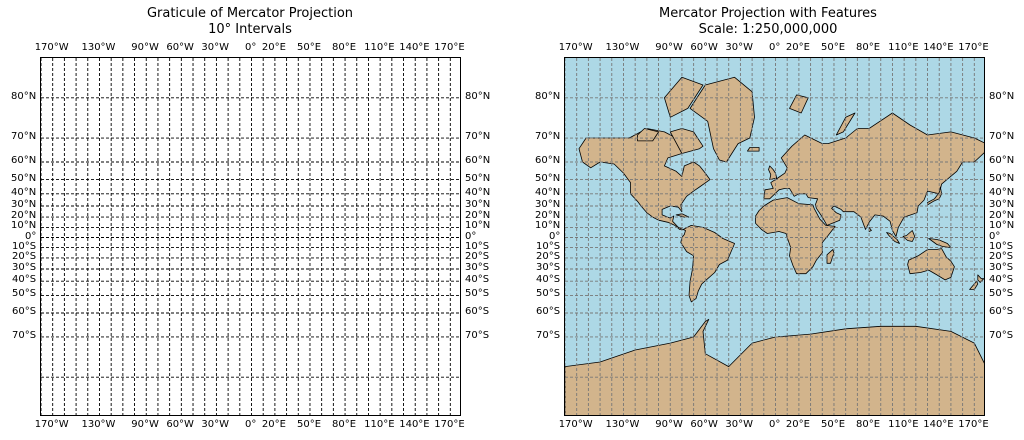 This screenshot has width=1024, height=440. Describe the element at coordinates (708, 263) in the screenshot. I see `landmass-south-america` at that location.